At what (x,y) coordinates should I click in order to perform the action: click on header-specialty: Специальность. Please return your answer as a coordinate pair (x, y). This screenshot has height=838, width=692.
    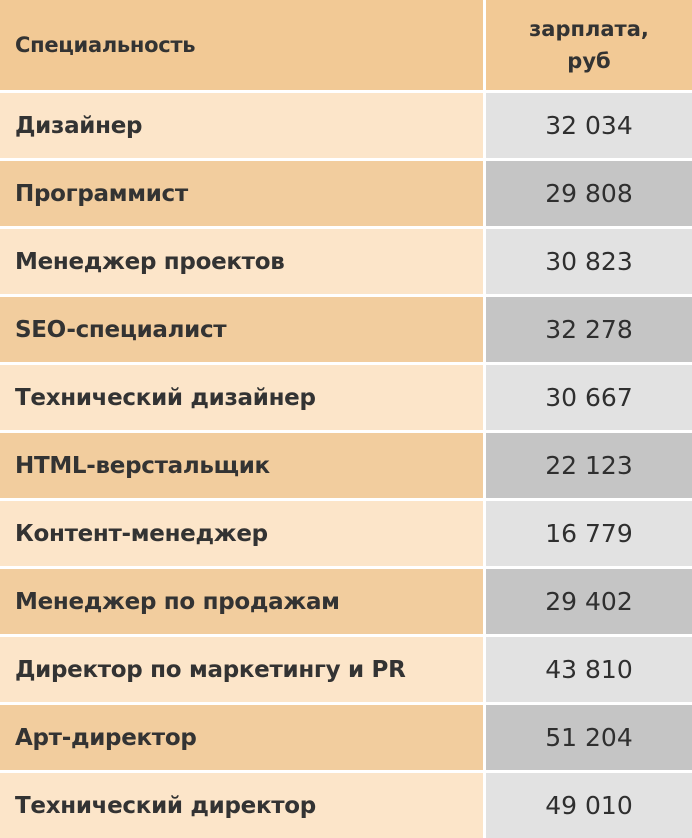
    Looking at the image, I should click on (241, 45).